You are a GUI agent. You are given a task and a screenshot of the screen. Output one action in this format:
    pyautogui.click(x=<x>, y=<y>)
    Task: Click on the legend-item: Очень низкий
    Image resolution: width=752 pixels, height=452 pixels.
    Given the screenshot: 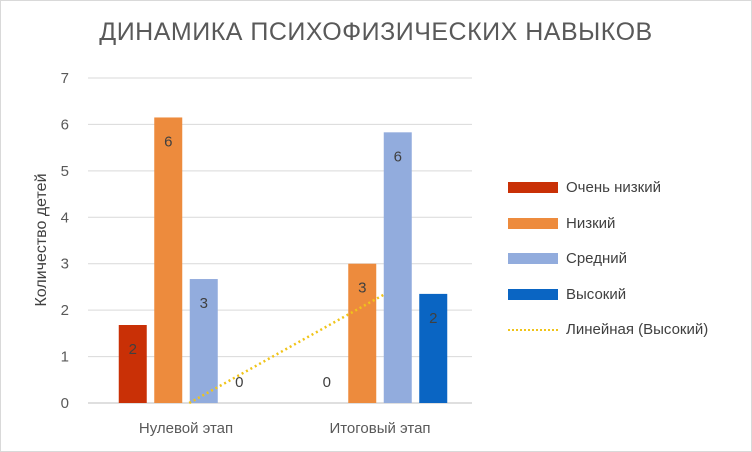 What is the action you would take?
    pyautogui.click(x=628, y=188)
    